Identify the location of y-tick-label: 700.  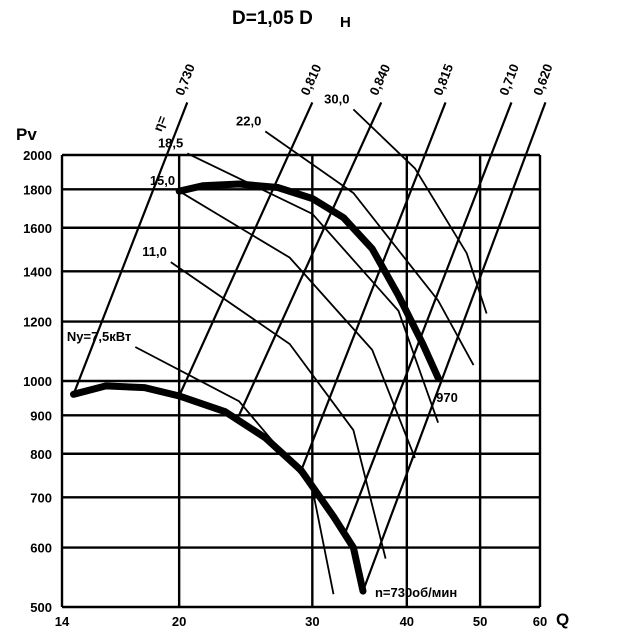
(41, 497).